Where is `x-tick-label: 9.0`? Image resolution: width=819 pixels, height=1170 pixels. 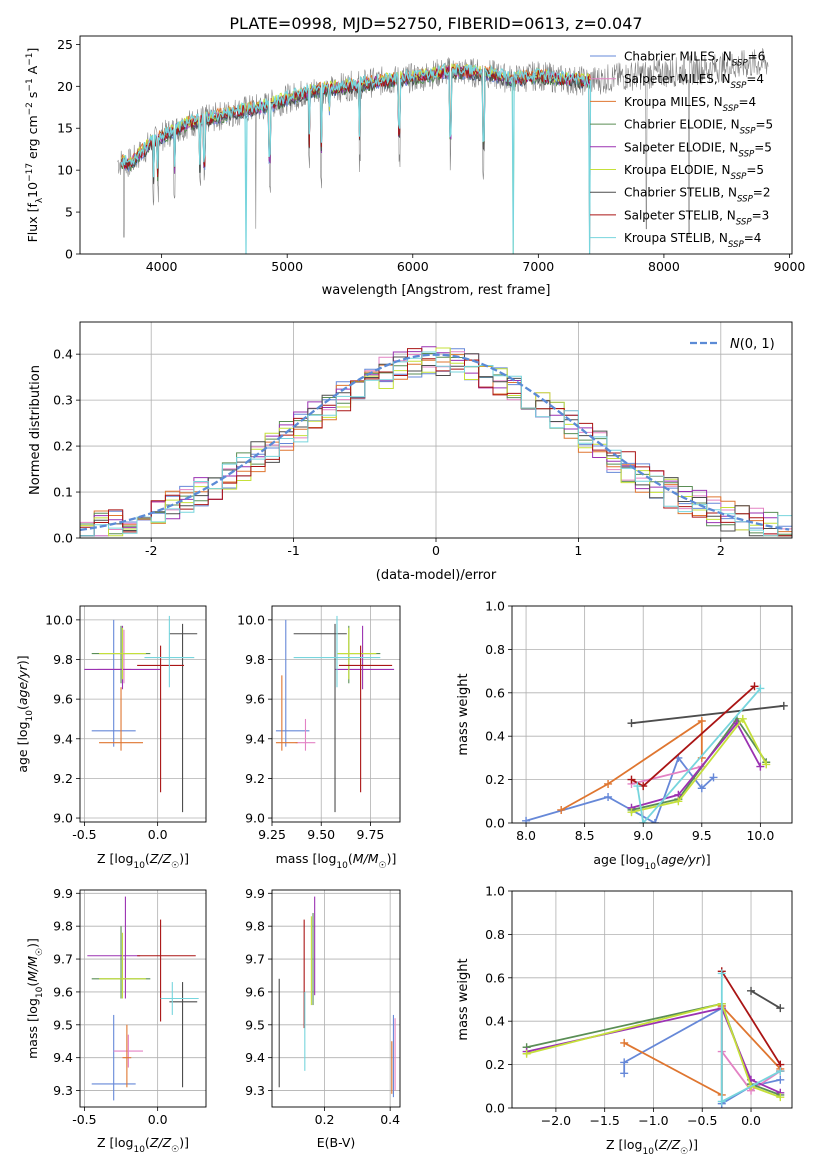
x-tick-label: 9.0 is located at coordinates (643, 835).